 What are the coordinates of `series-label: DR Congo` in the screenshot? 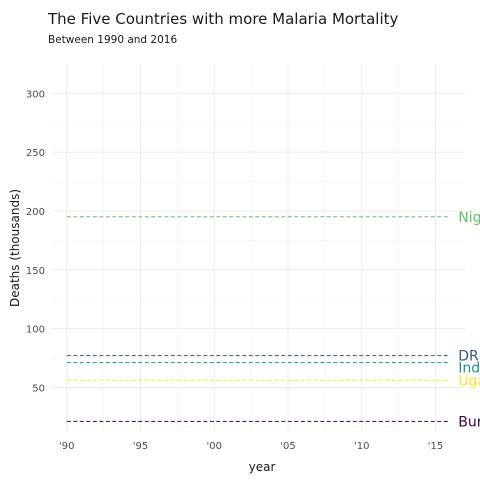 It's located at (469, 357).